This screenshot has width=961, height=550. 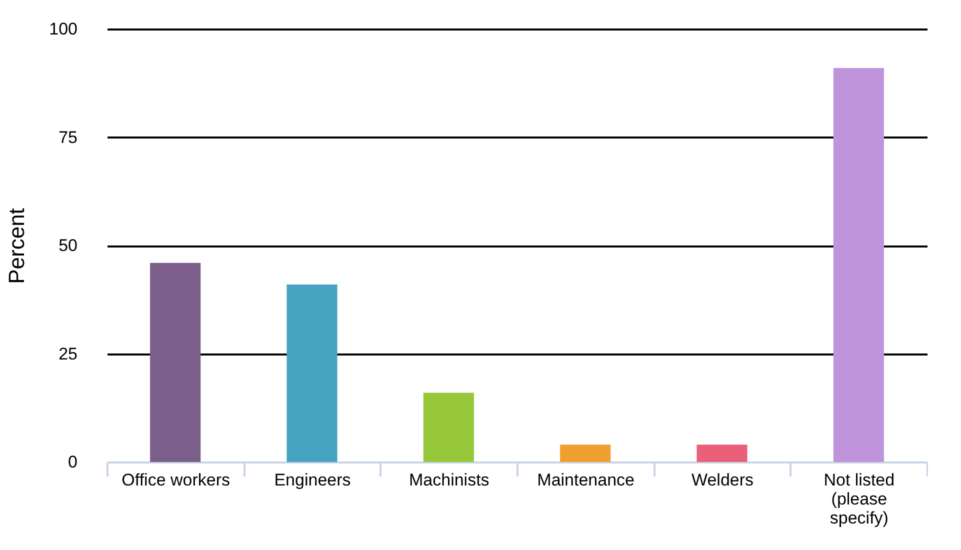 What do you see at coordinates (722, 480) in the screenshot?
I see `x-tick-label: Welders` at bounding box center [722, 480].